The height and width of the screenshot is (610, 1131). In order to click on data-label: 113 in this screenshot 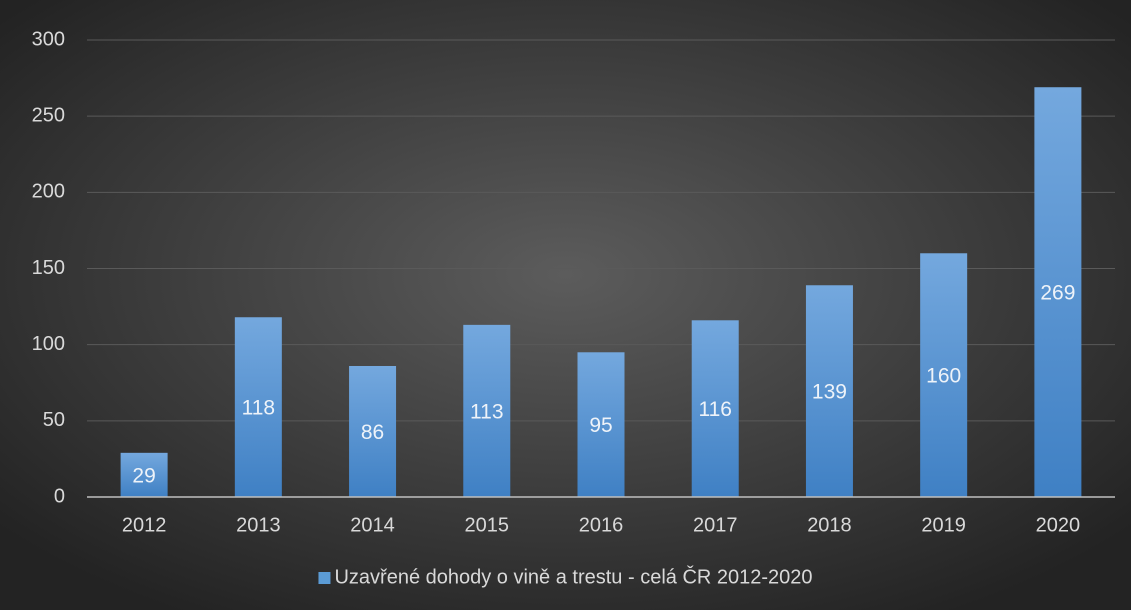, I will do `click(486, 411)`.